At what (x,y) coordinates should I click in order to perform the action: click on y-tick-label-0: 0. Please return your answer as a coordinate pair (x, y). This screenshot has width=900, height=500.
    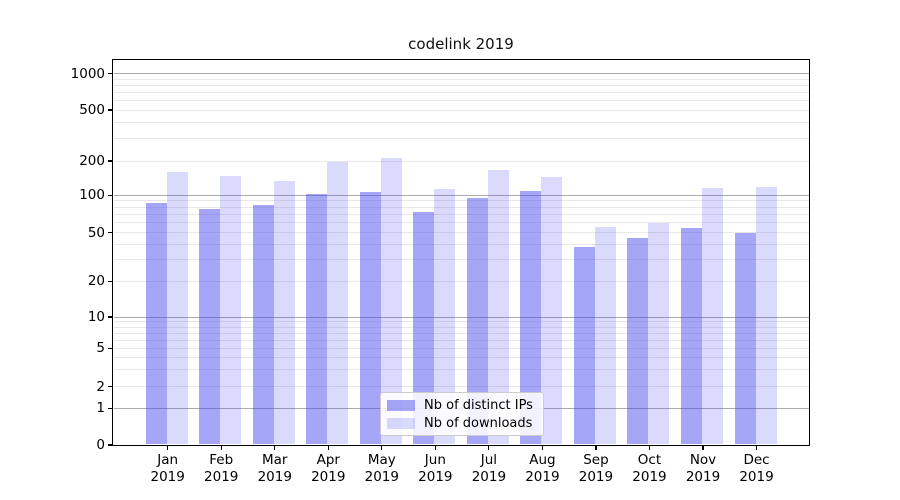
    Looking at the image, I should click on (100, 445).